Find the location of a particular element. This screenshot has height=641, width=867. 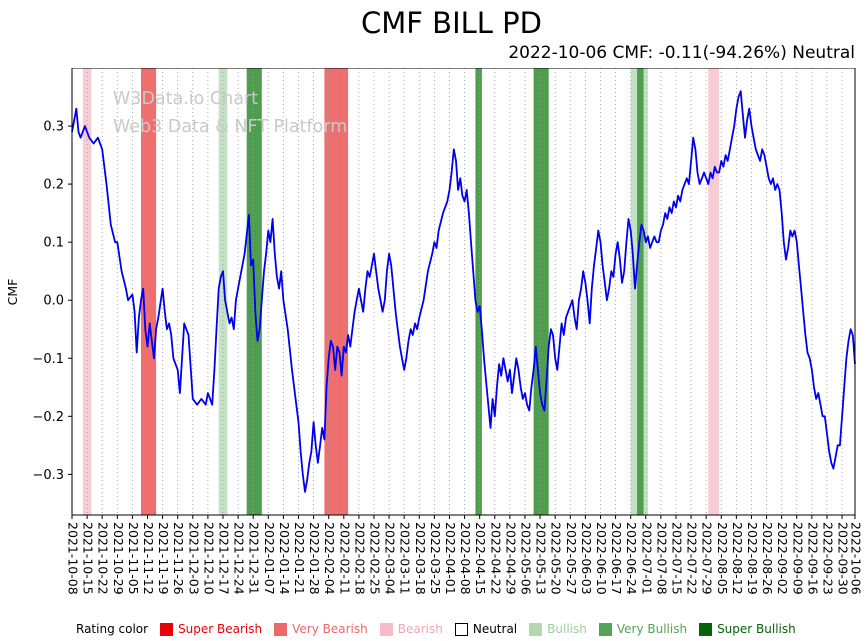

legend-item-very-bearish: Very Bearish is located at coordinates (321, 629).